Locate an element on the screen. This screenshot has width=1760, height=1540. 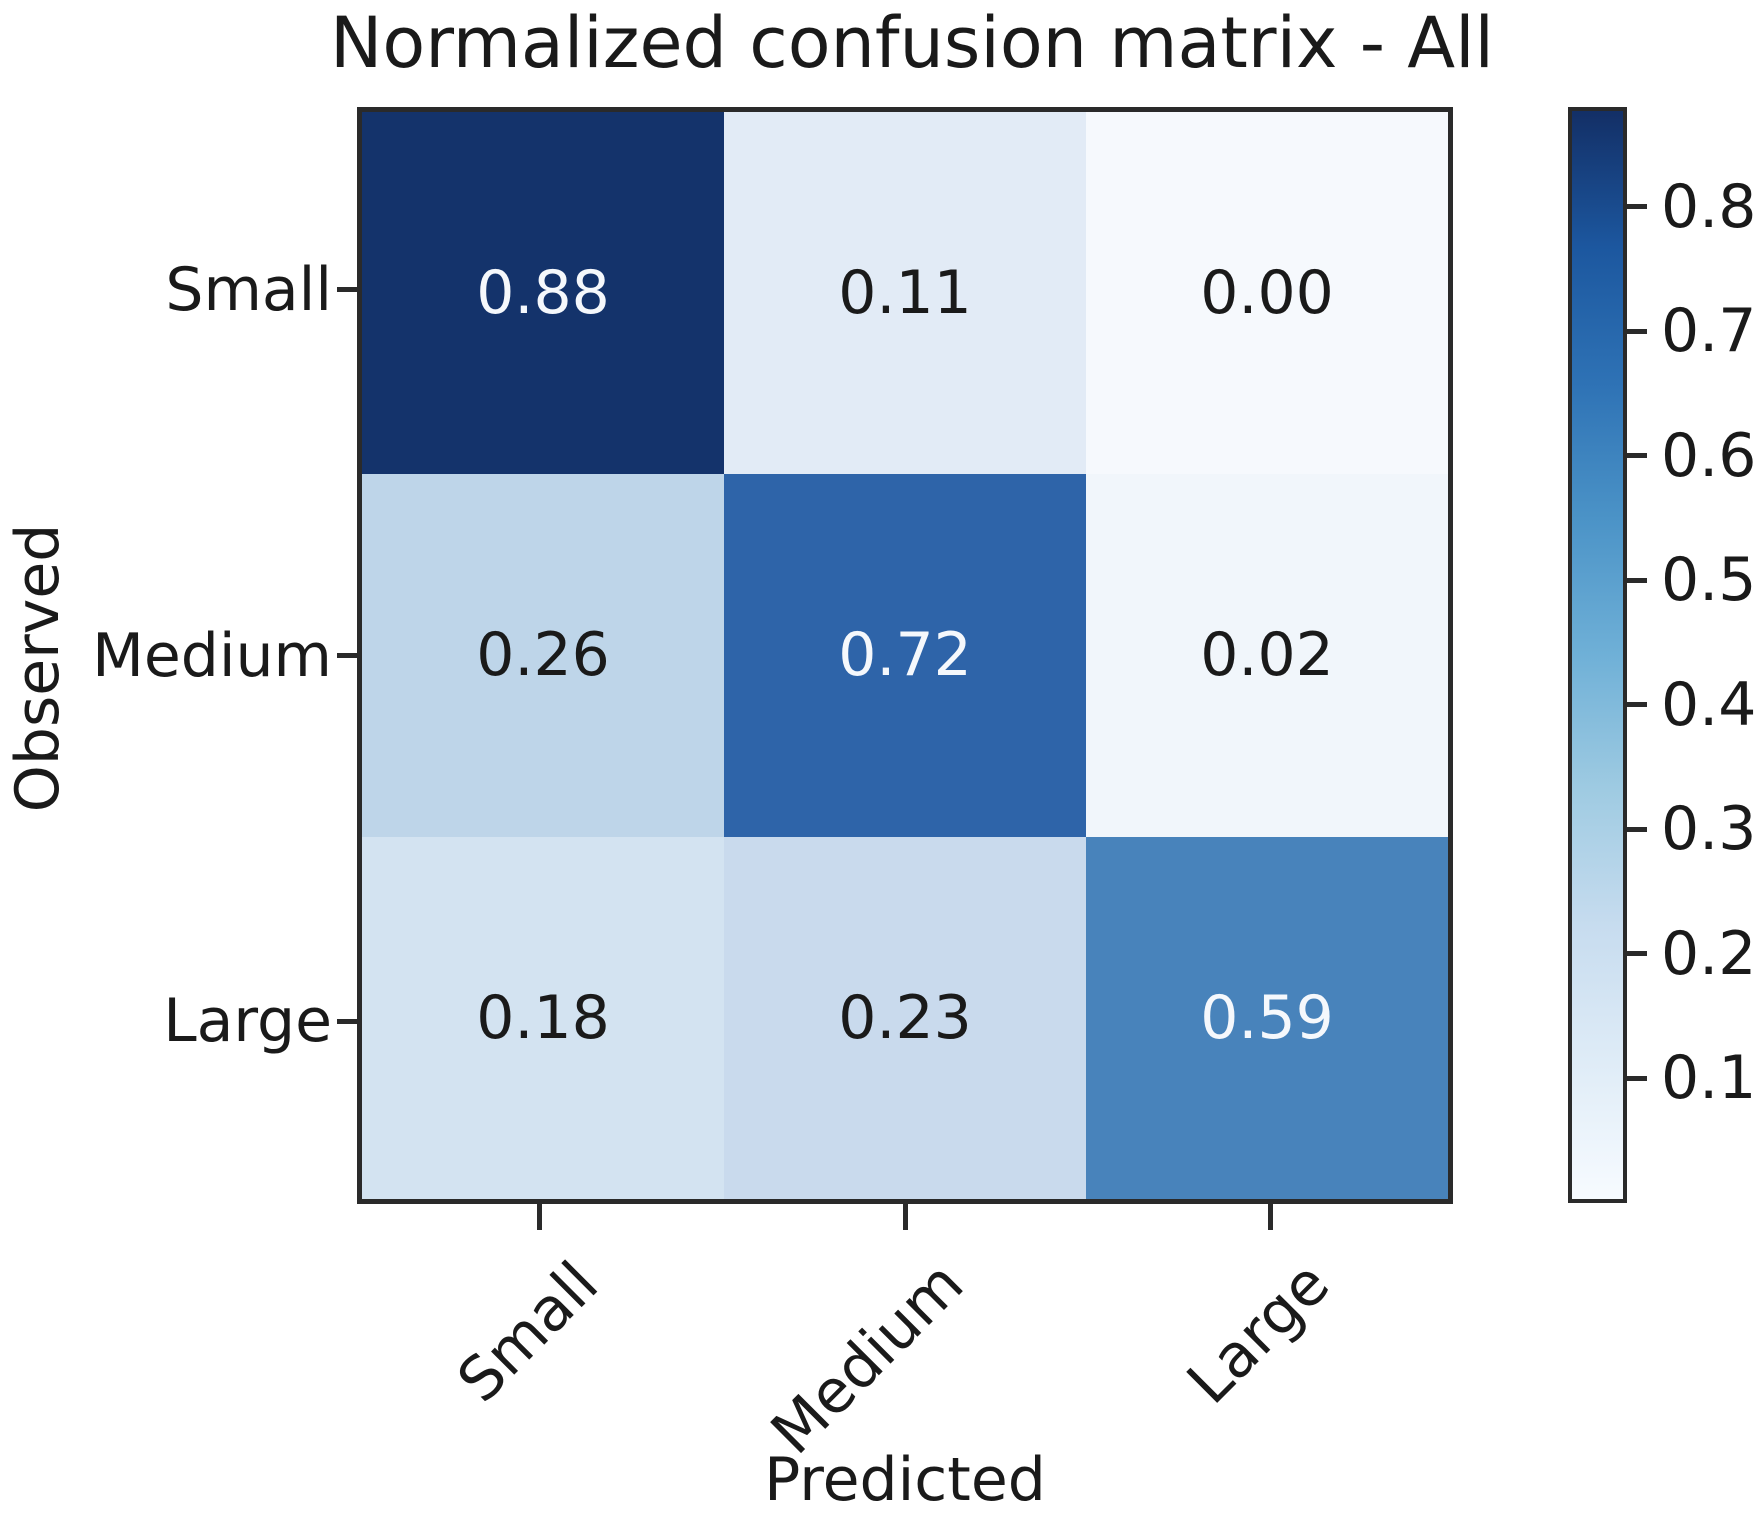
colorbar-tick-label-0.5: 0.5 is located at coordinates (1709, 580).